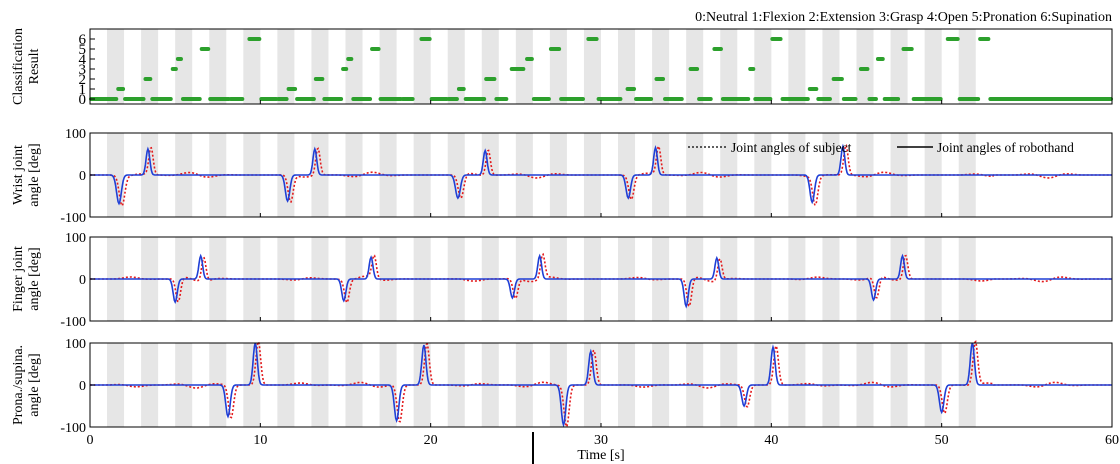 The image size is (1120, 464). I want to click on y-axis-label: Prona./supina., so click(18, 385).